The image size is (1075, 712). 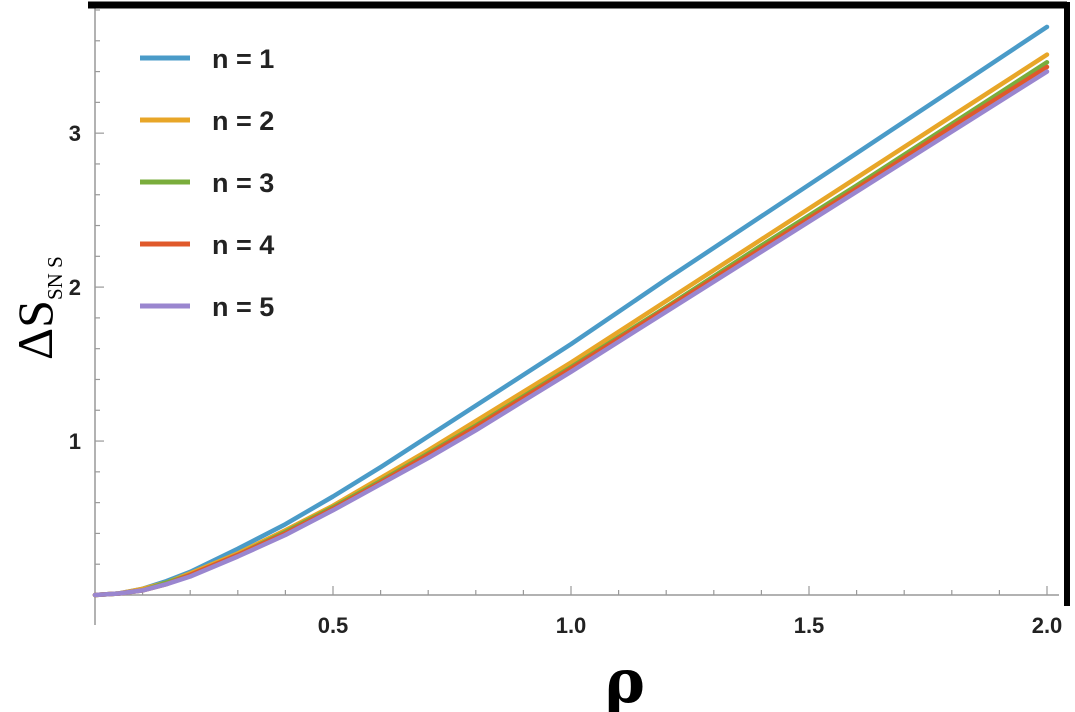 What do you see at coordinates (35, 330) in the screenshot?
I see `y-axis-label-main: ΔS` at bounding box center [35, 330].